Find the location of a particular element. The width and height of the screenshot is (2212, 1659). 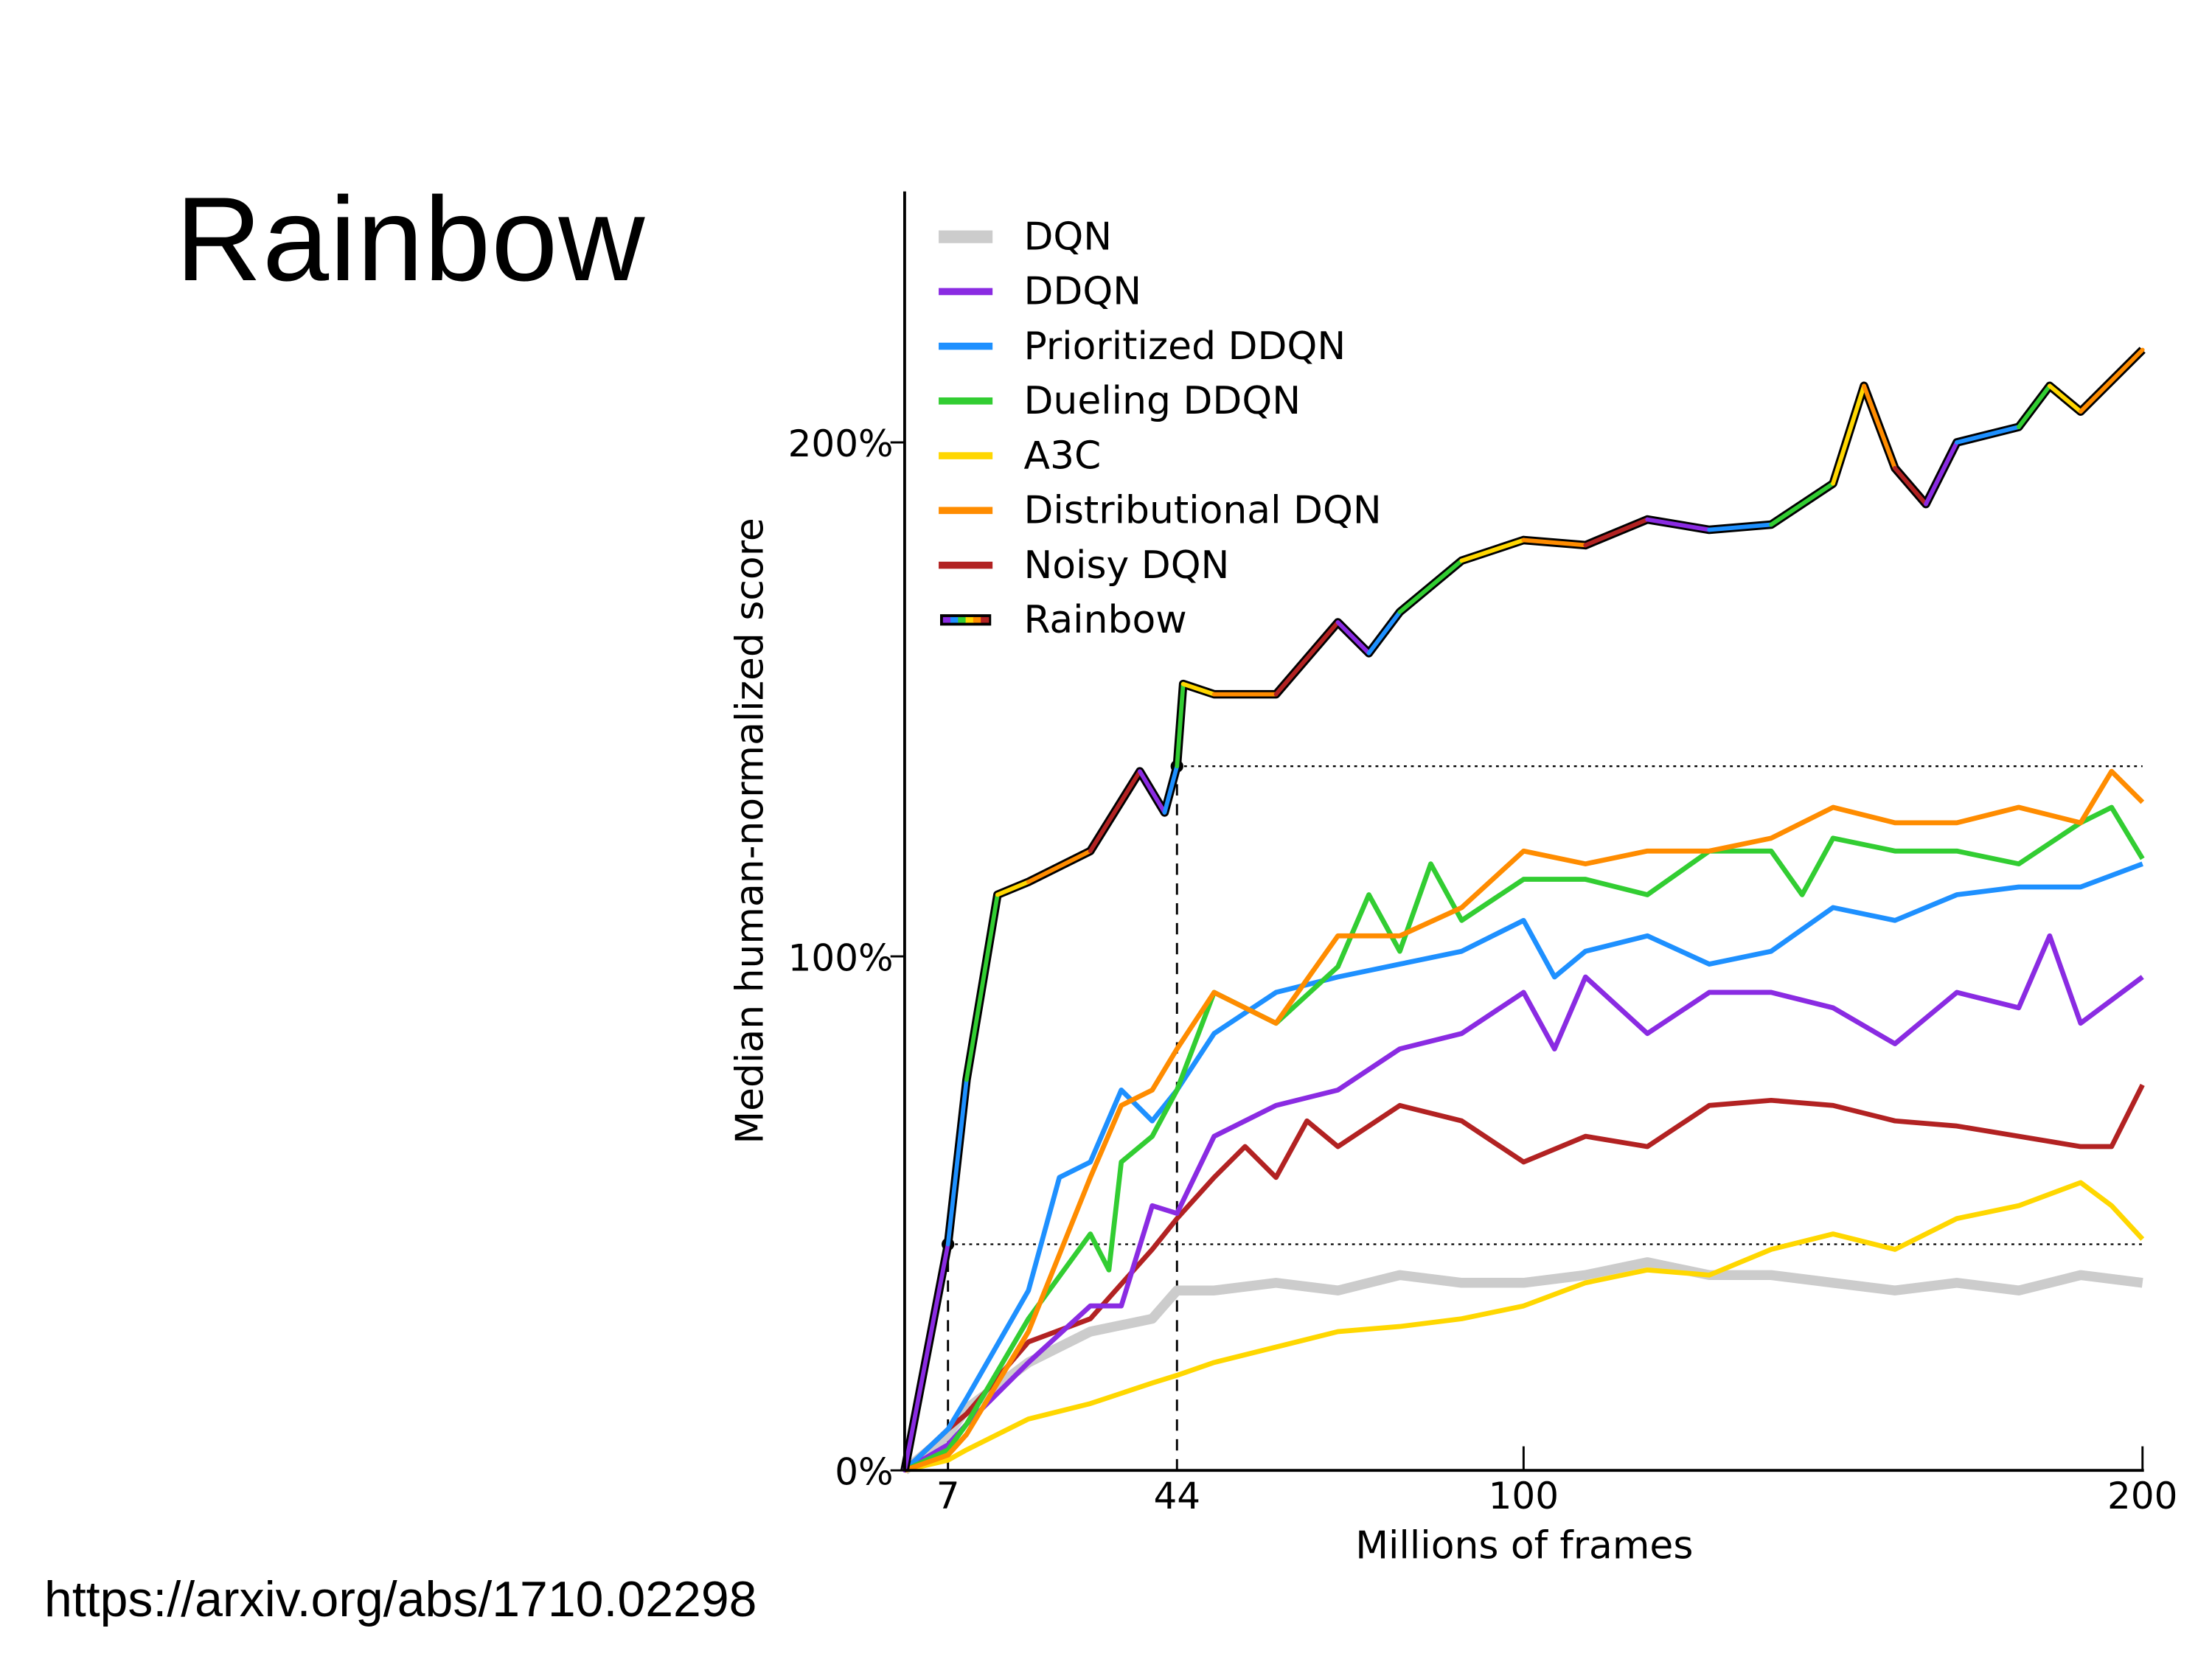

legend-label: DDQN is located at coordinates (1082, 292).